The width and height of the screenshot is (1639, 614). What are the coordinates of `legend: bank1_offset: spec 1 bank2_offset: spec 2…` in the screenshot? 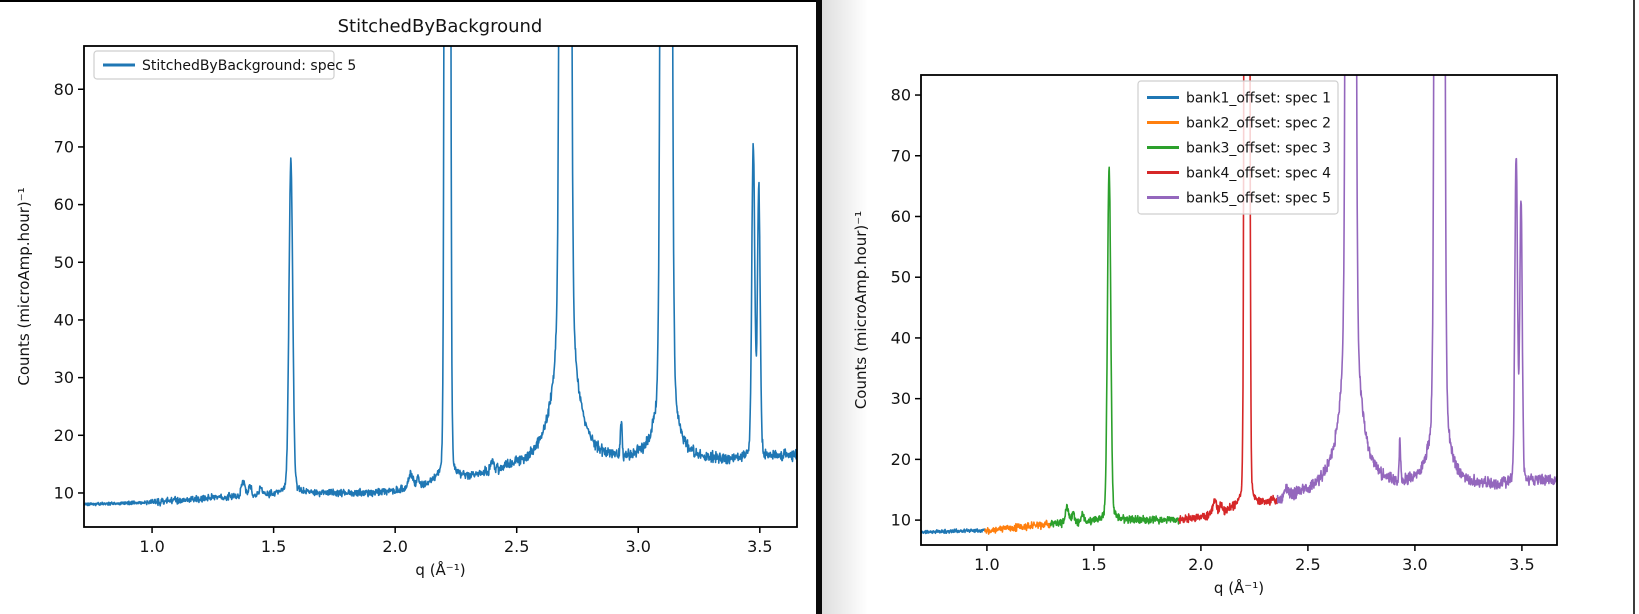 It's located at (1238, 147).